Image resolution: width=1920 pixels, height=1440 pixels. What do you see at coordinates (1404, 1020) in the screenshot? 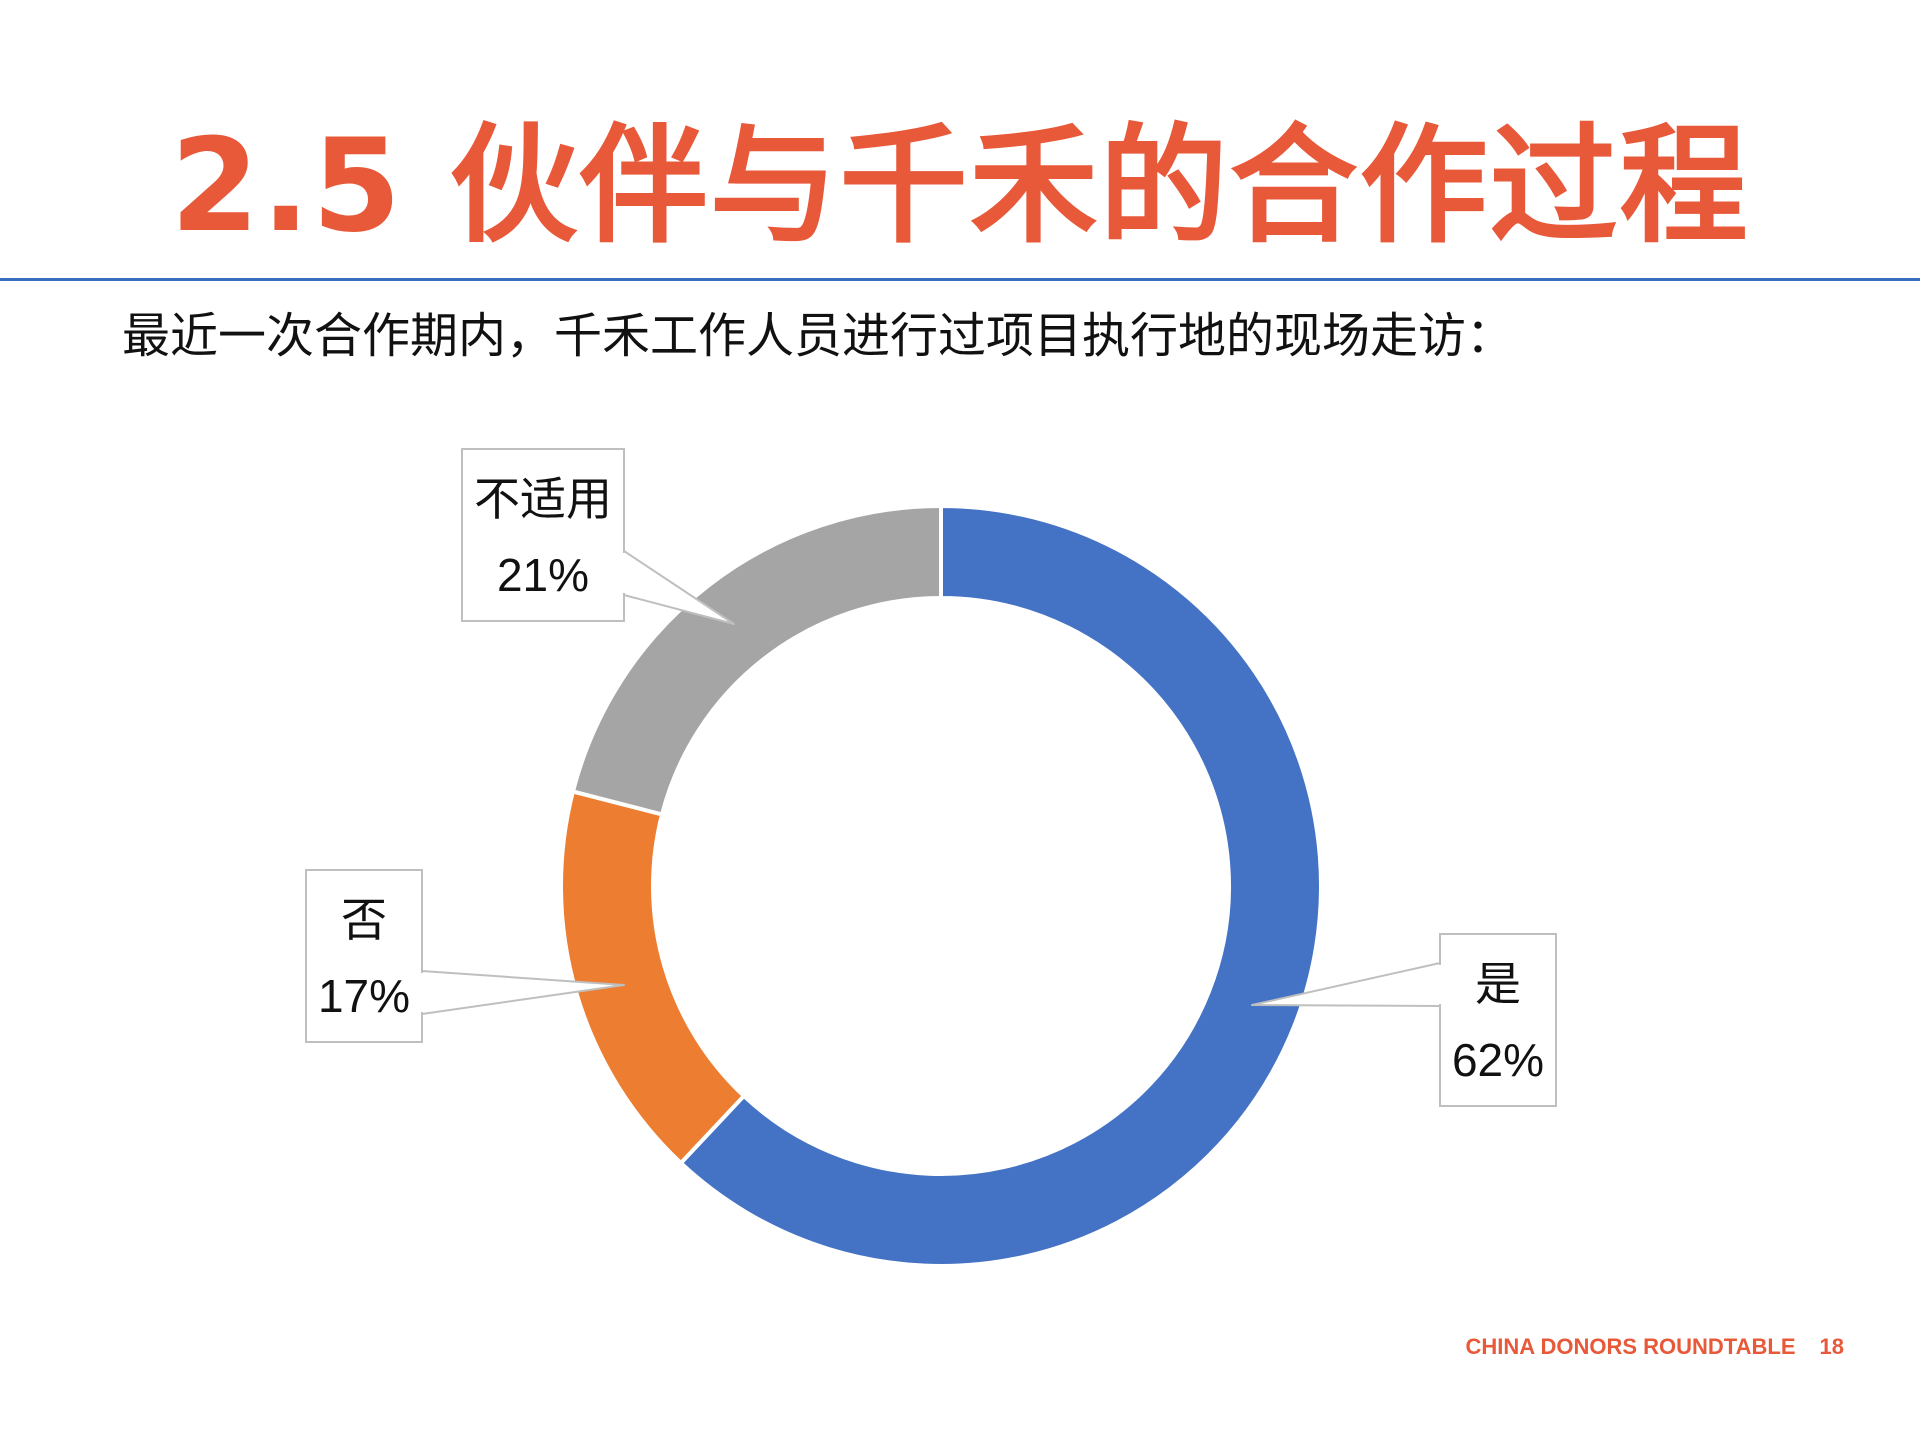
I see `data-label-callout-1: 是 62%` at bounding box center [1404, 1020].